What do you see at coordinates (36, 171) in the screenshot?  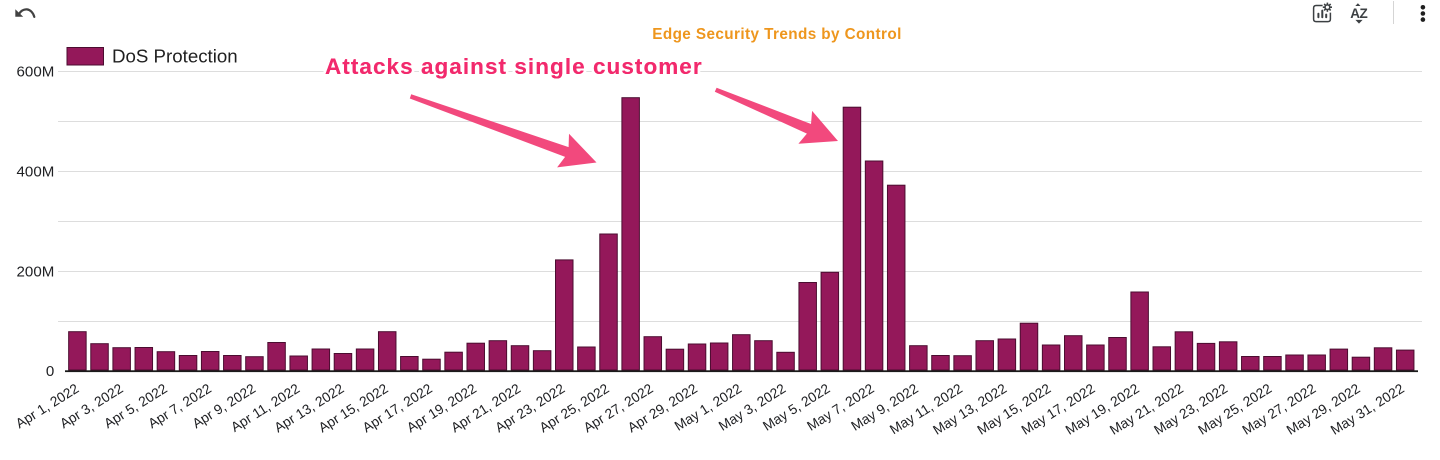 I see `svg-text: 400M` at bounding box center [36, 171].